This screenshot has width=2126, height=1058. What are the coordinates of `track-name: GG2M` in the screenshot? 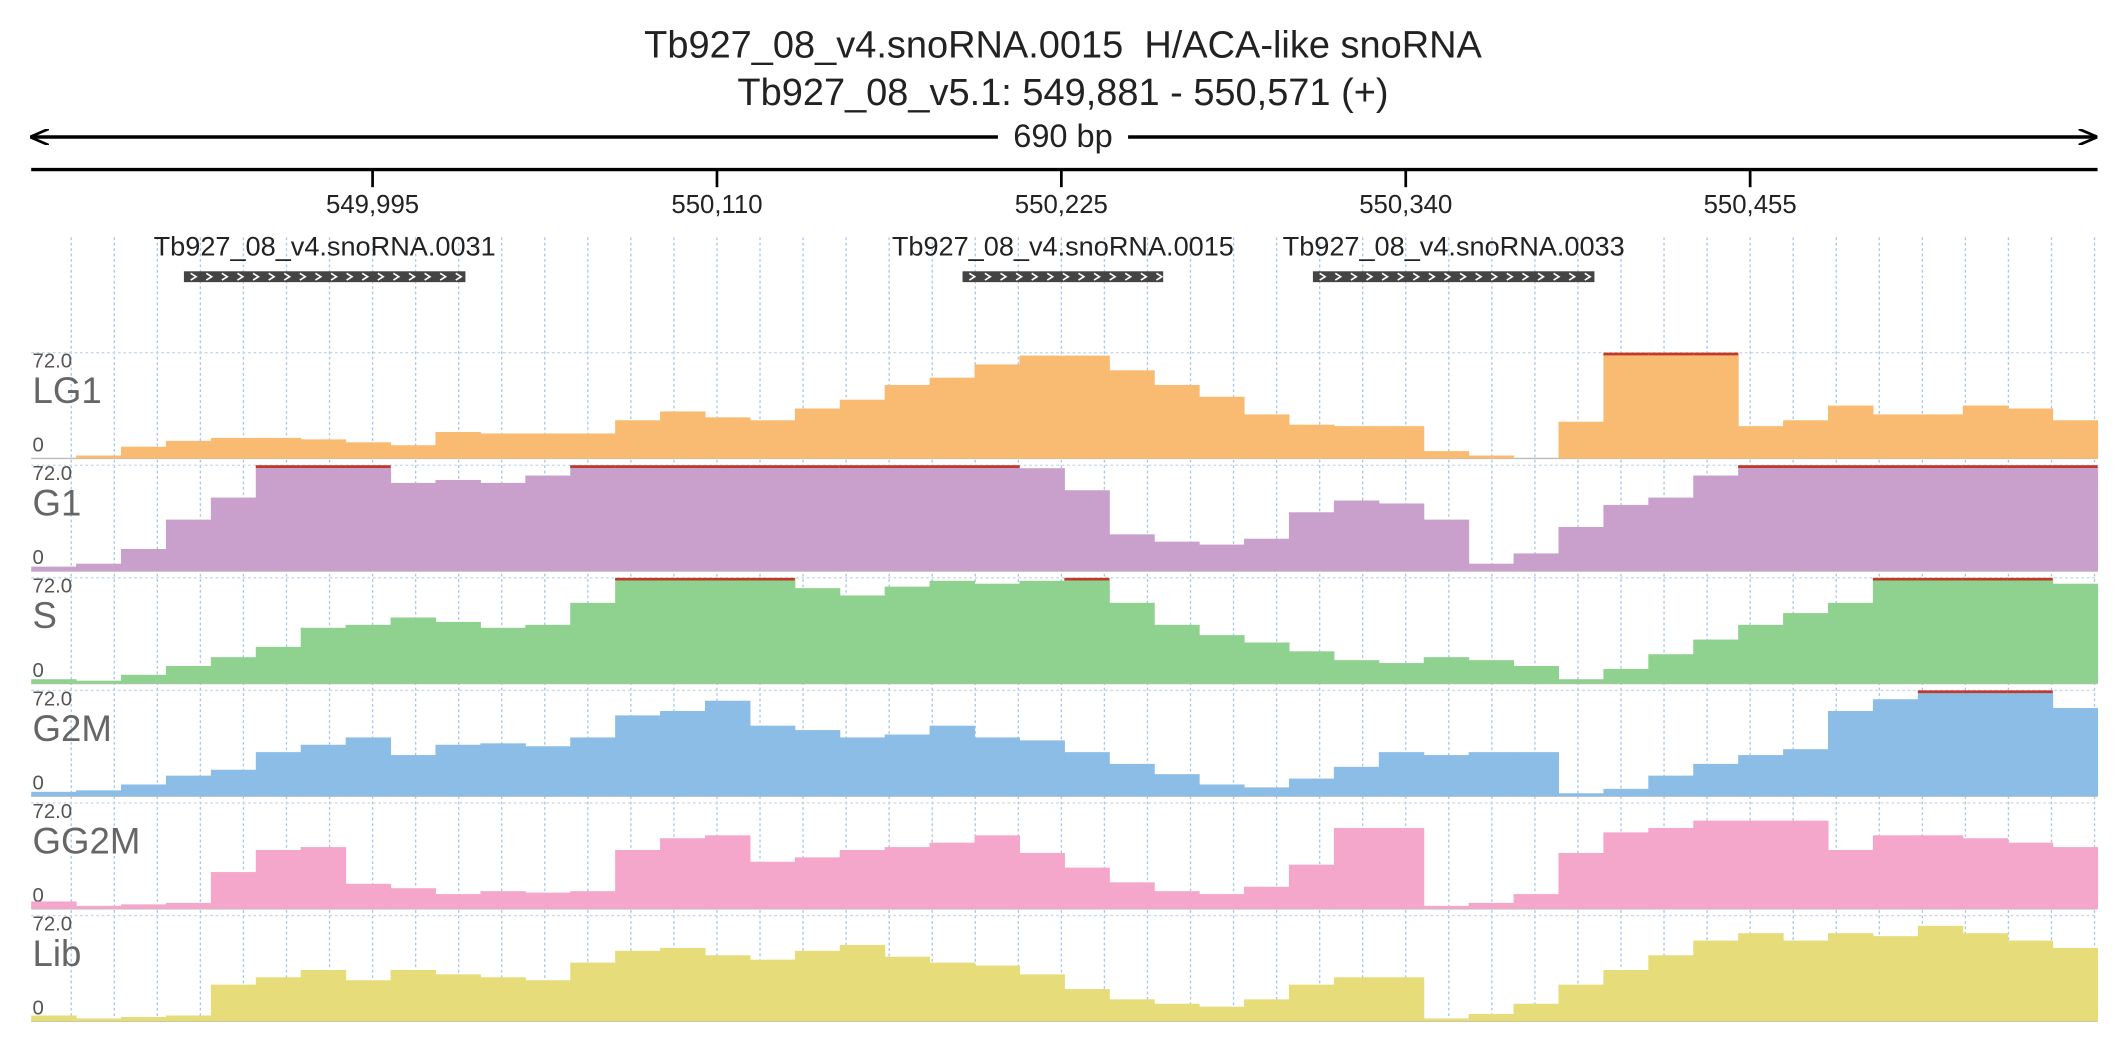 It's located at (87, 840).